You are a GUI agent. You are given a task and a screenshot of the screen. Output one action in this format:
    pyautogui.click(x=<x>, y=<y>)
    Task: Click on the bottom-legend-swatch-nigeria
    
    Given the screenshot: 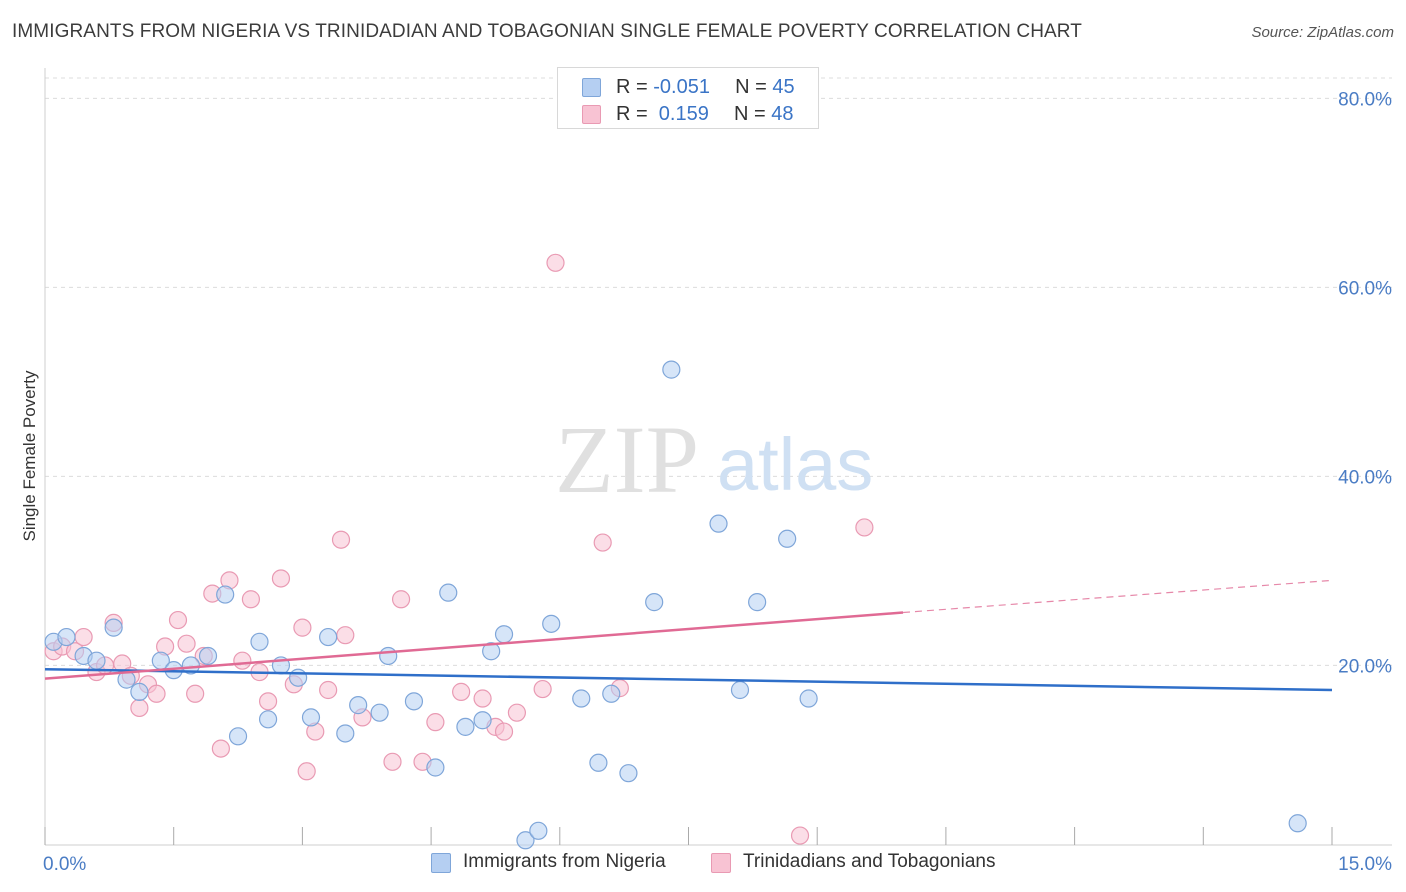 What is the action you would take?
    pyautogui.click(x=441, y=863)
    